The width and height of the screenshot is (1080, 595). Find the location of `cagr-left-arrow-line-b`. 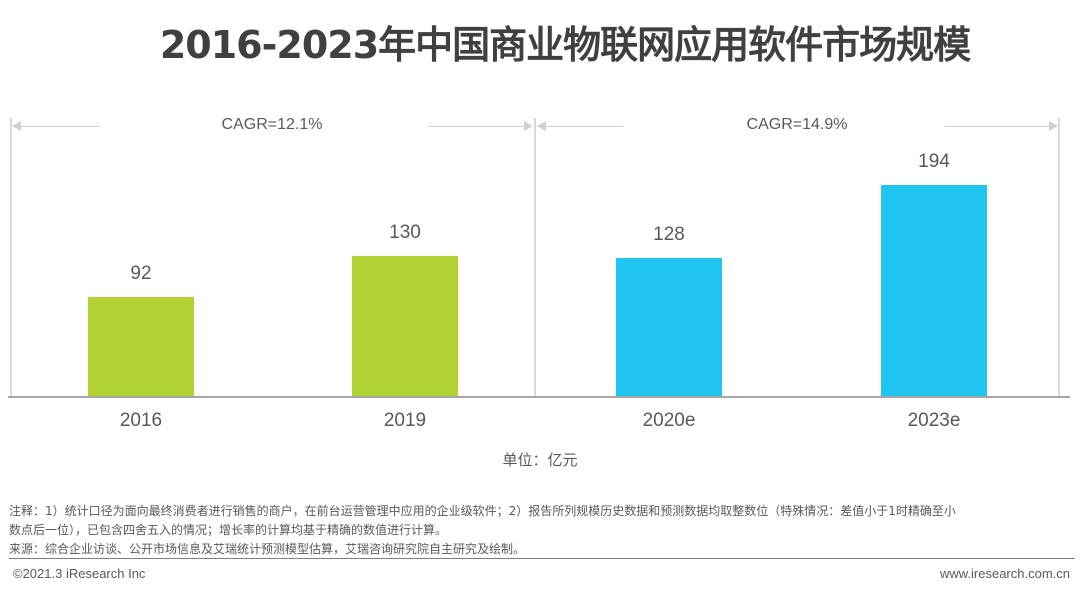

cagr-left-arrow-line-b is located at coordinates (476, 126).